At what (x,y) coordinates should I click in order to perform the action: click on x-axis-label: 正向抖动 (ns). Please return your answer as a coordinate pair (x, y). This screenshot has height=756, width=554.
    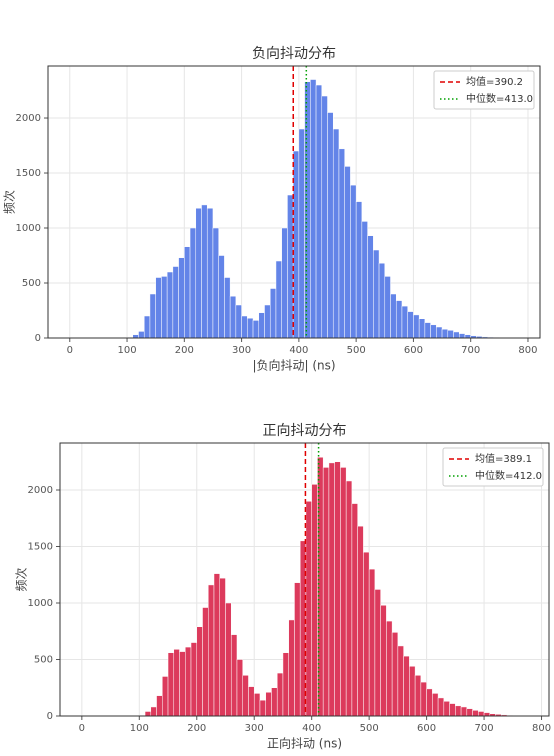
    Looking at the image, I should click on (304, 743).